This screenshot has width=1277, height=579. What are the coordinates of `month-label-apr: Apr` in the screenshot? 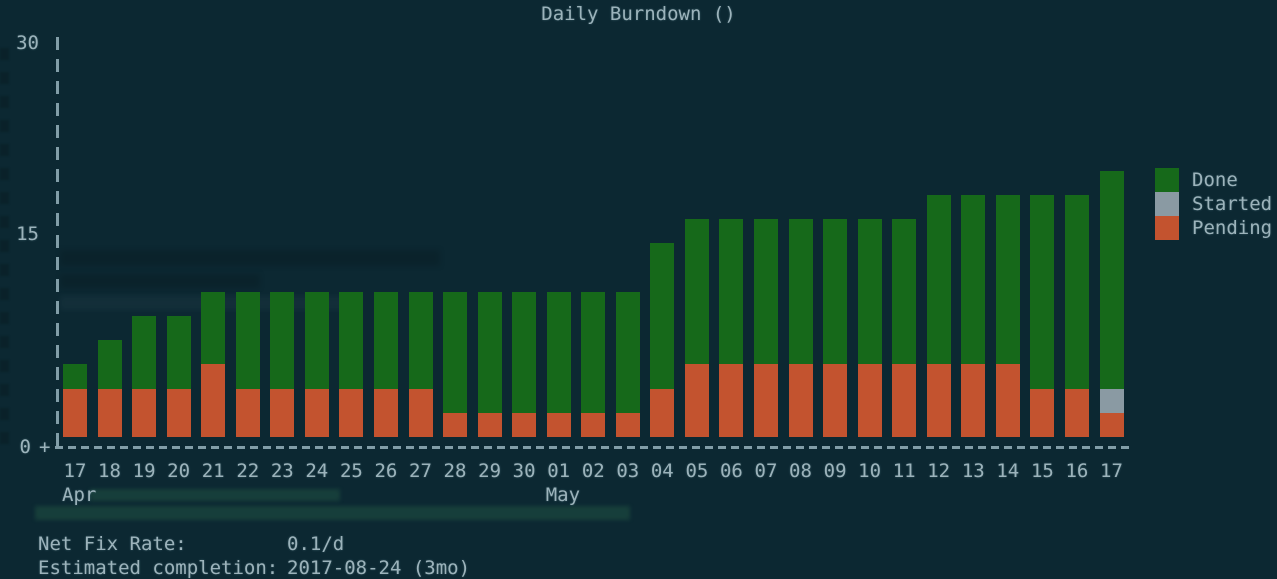 It's located at (79, 495).